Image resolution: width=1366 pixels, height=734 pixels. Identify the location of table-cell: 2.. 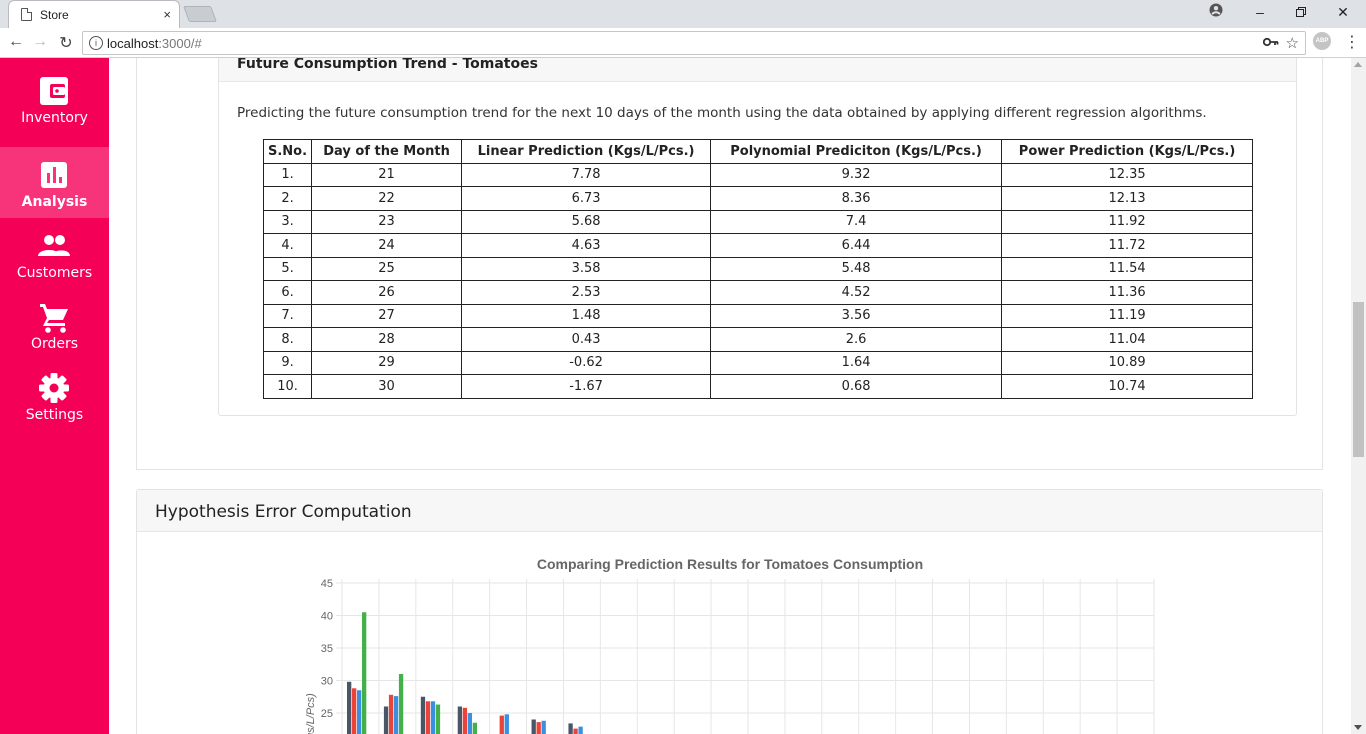
(287, 198).